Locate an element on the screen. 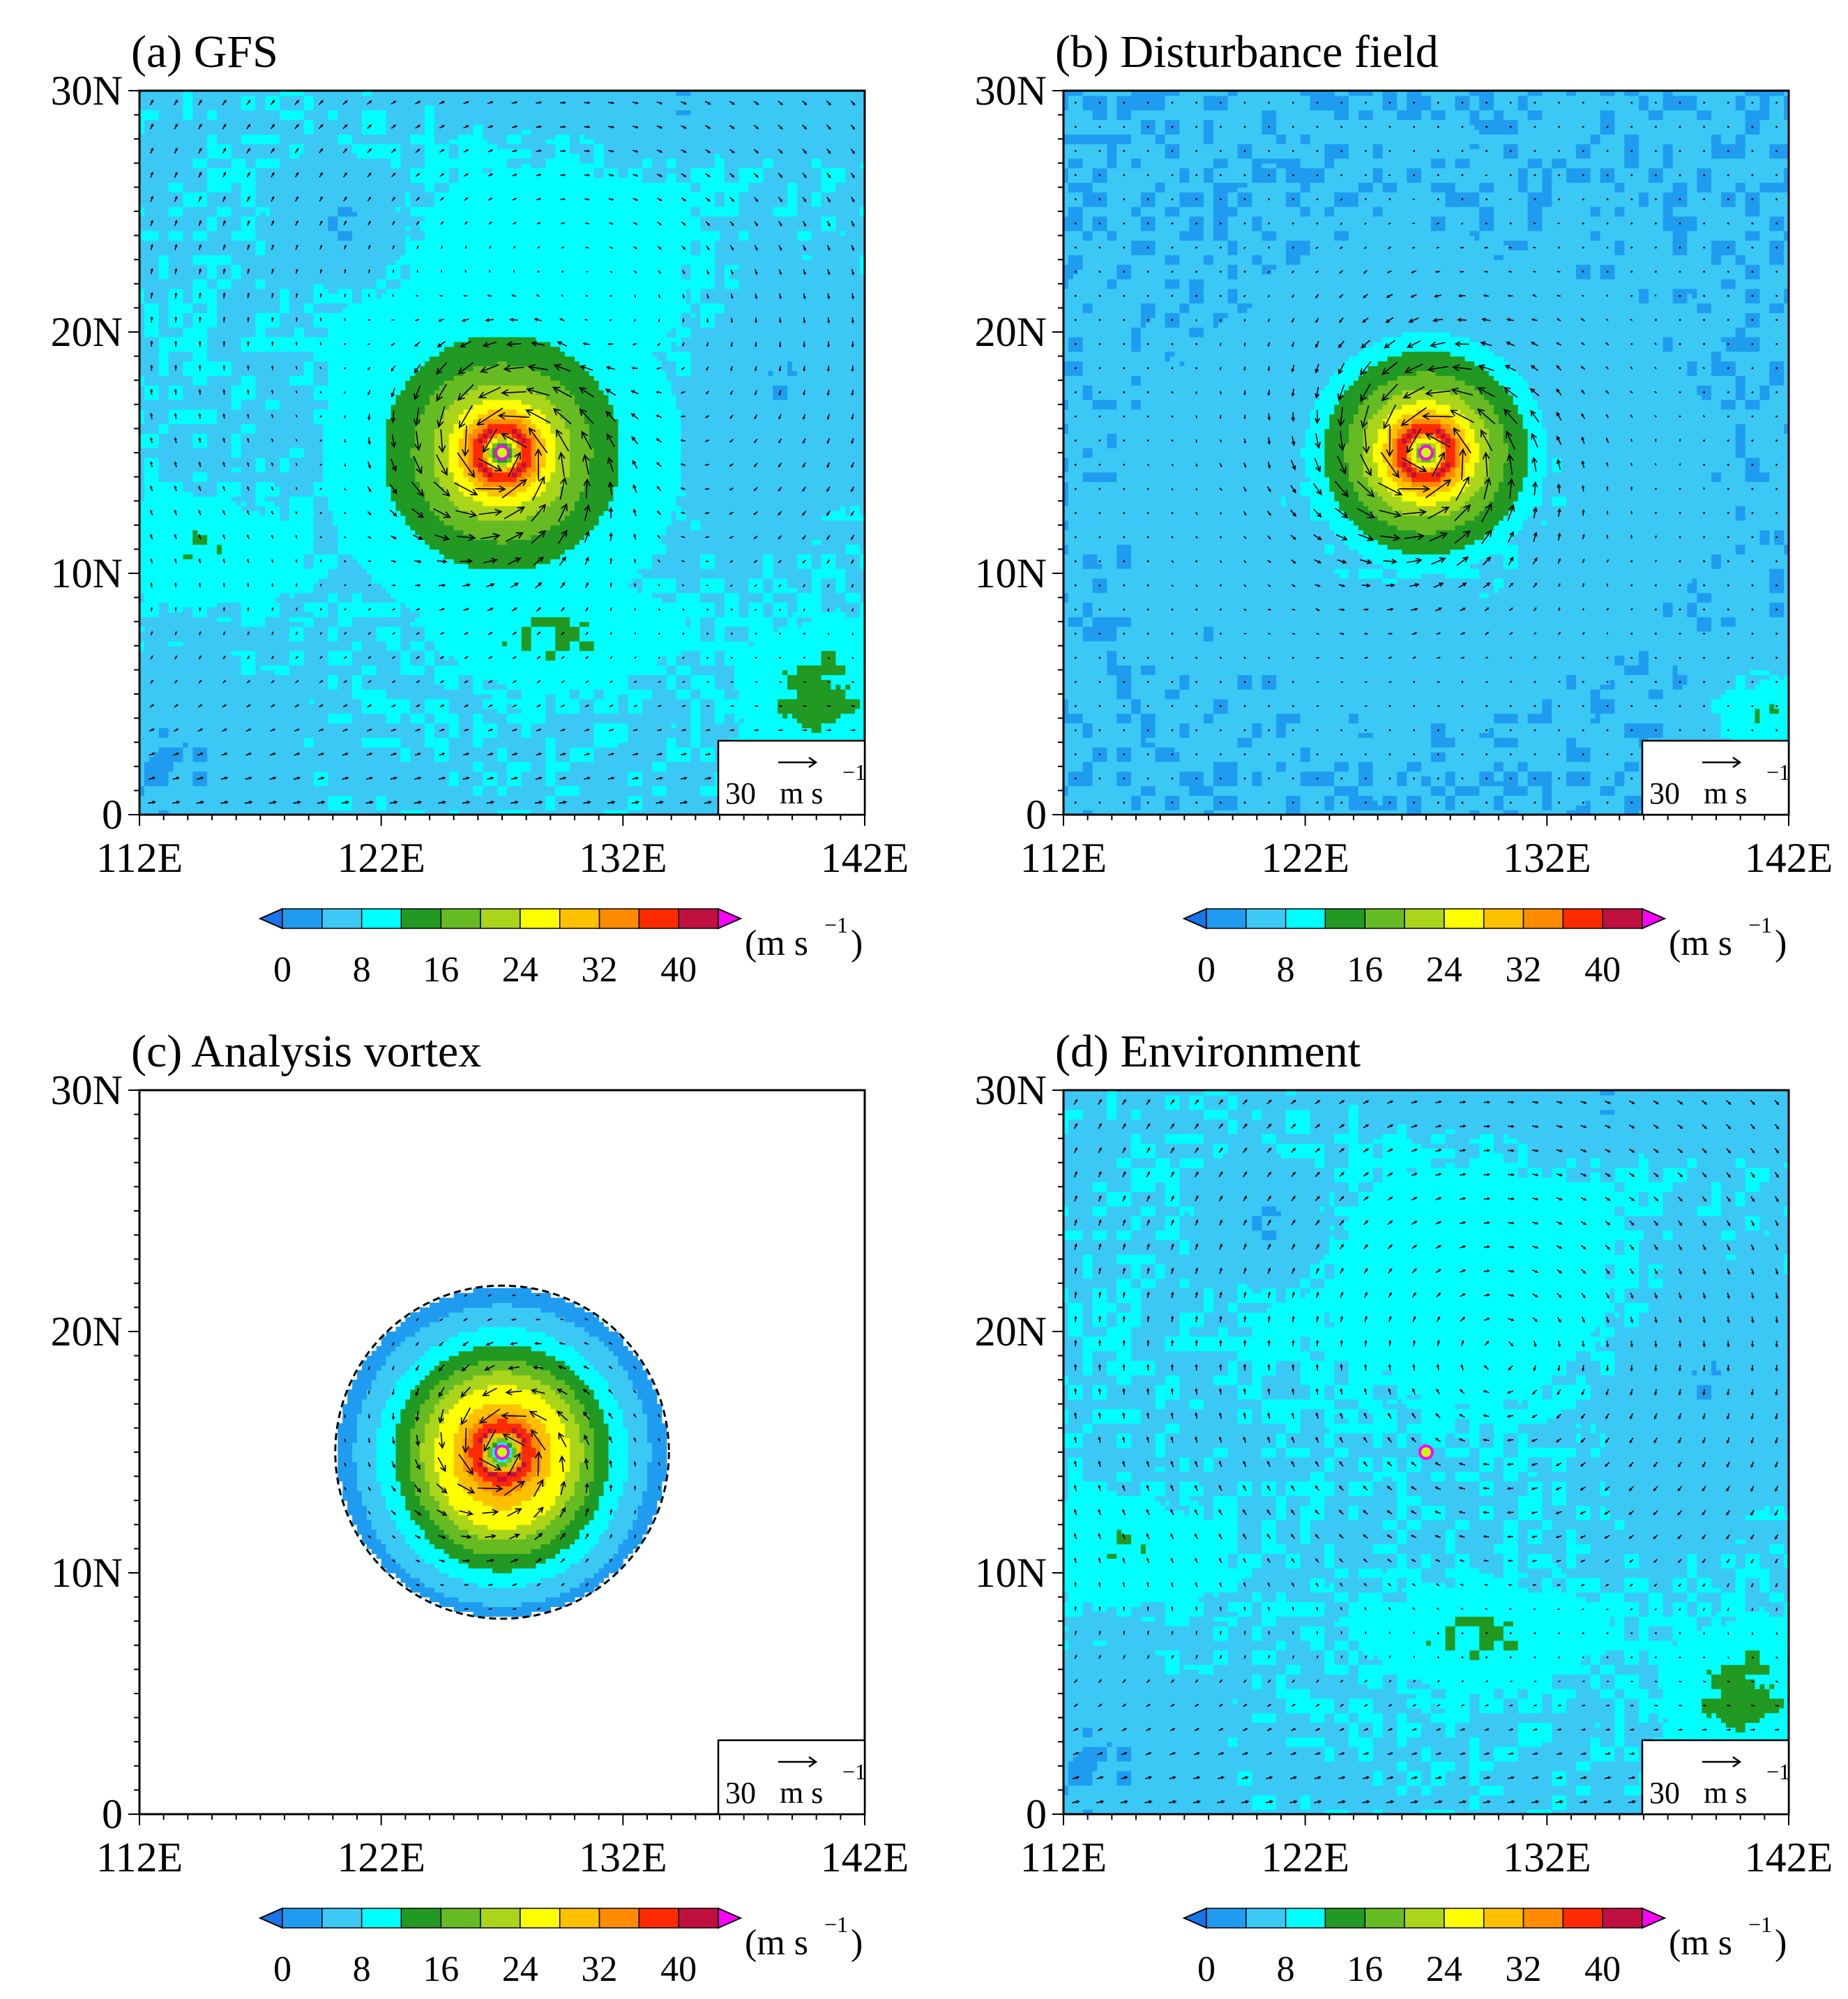 This screenshot has width=1848, height=1999. panel-title: (a) GFS is located at coordinates (204, 52).